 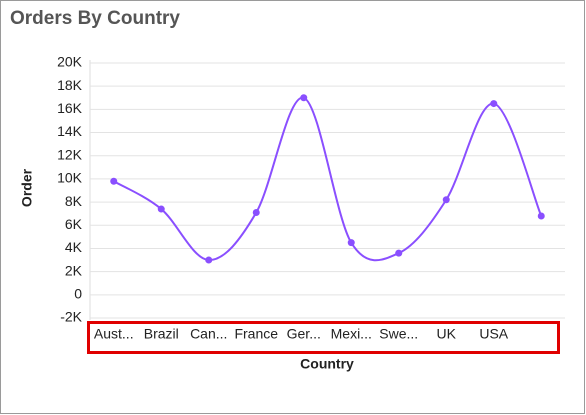 I want to click on y-tick-label: 16K, so click(x=70, y=108).